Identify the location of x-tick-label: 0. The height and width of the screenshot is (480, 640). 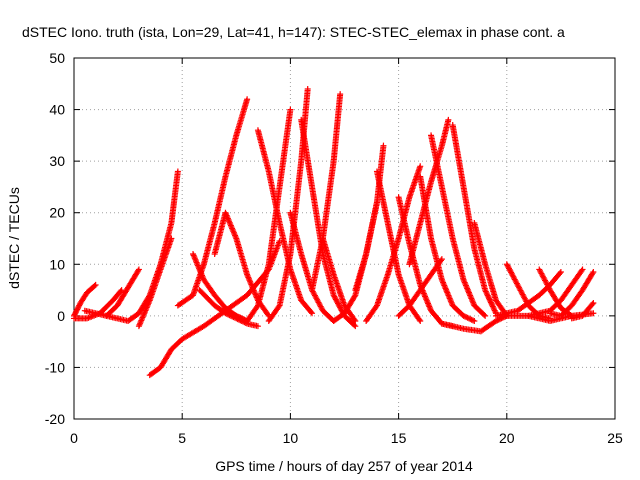
(74, 438).